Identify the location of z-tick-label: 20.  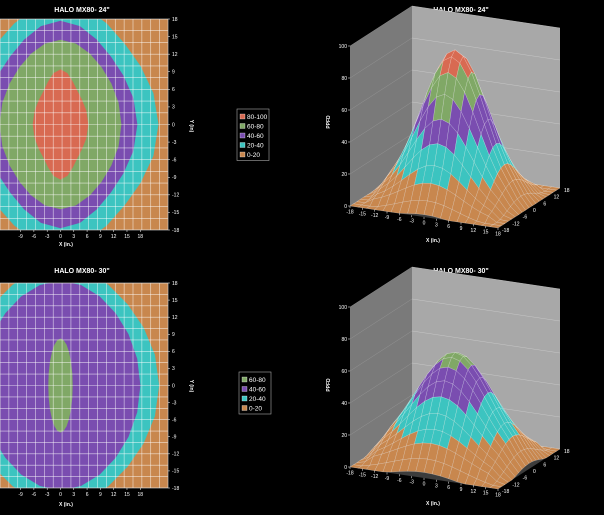
(344, 175).